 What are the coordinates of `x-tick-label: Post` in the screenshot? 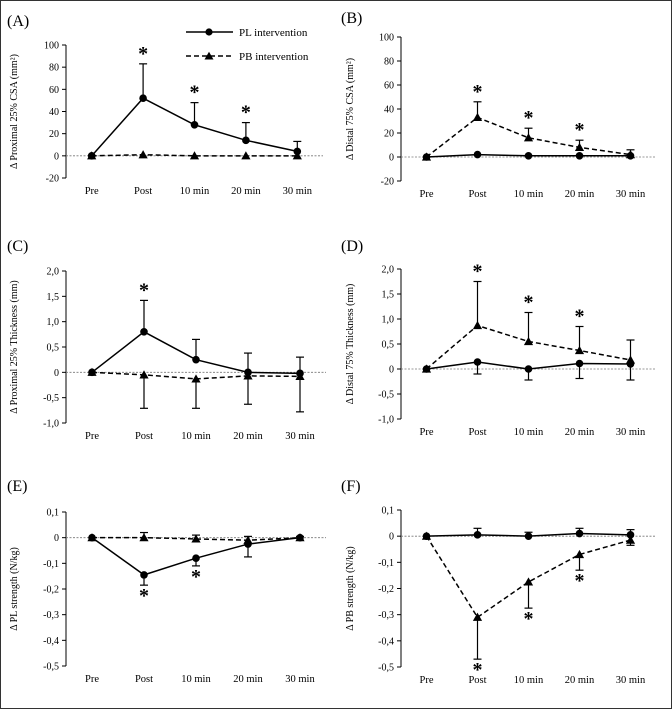 It's located at (143, 191).